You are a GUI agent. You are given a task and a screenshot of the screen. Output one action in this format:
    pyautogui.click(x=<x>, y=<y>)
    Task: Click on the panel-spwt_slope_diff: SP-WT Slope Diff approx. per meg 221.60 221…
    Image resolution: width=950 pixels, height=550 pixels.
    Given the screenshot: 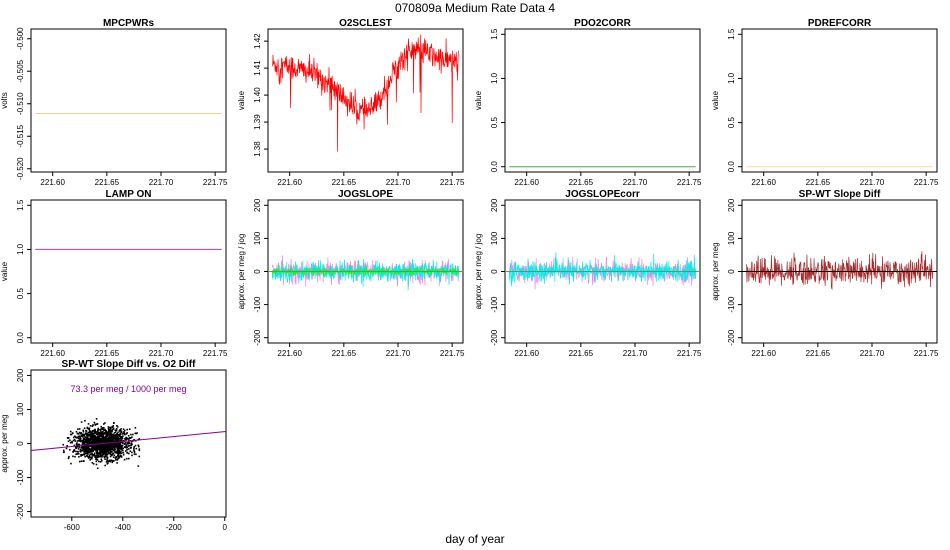 What is the action you would take?
    pyautogui.click(x=825, y=273)
    